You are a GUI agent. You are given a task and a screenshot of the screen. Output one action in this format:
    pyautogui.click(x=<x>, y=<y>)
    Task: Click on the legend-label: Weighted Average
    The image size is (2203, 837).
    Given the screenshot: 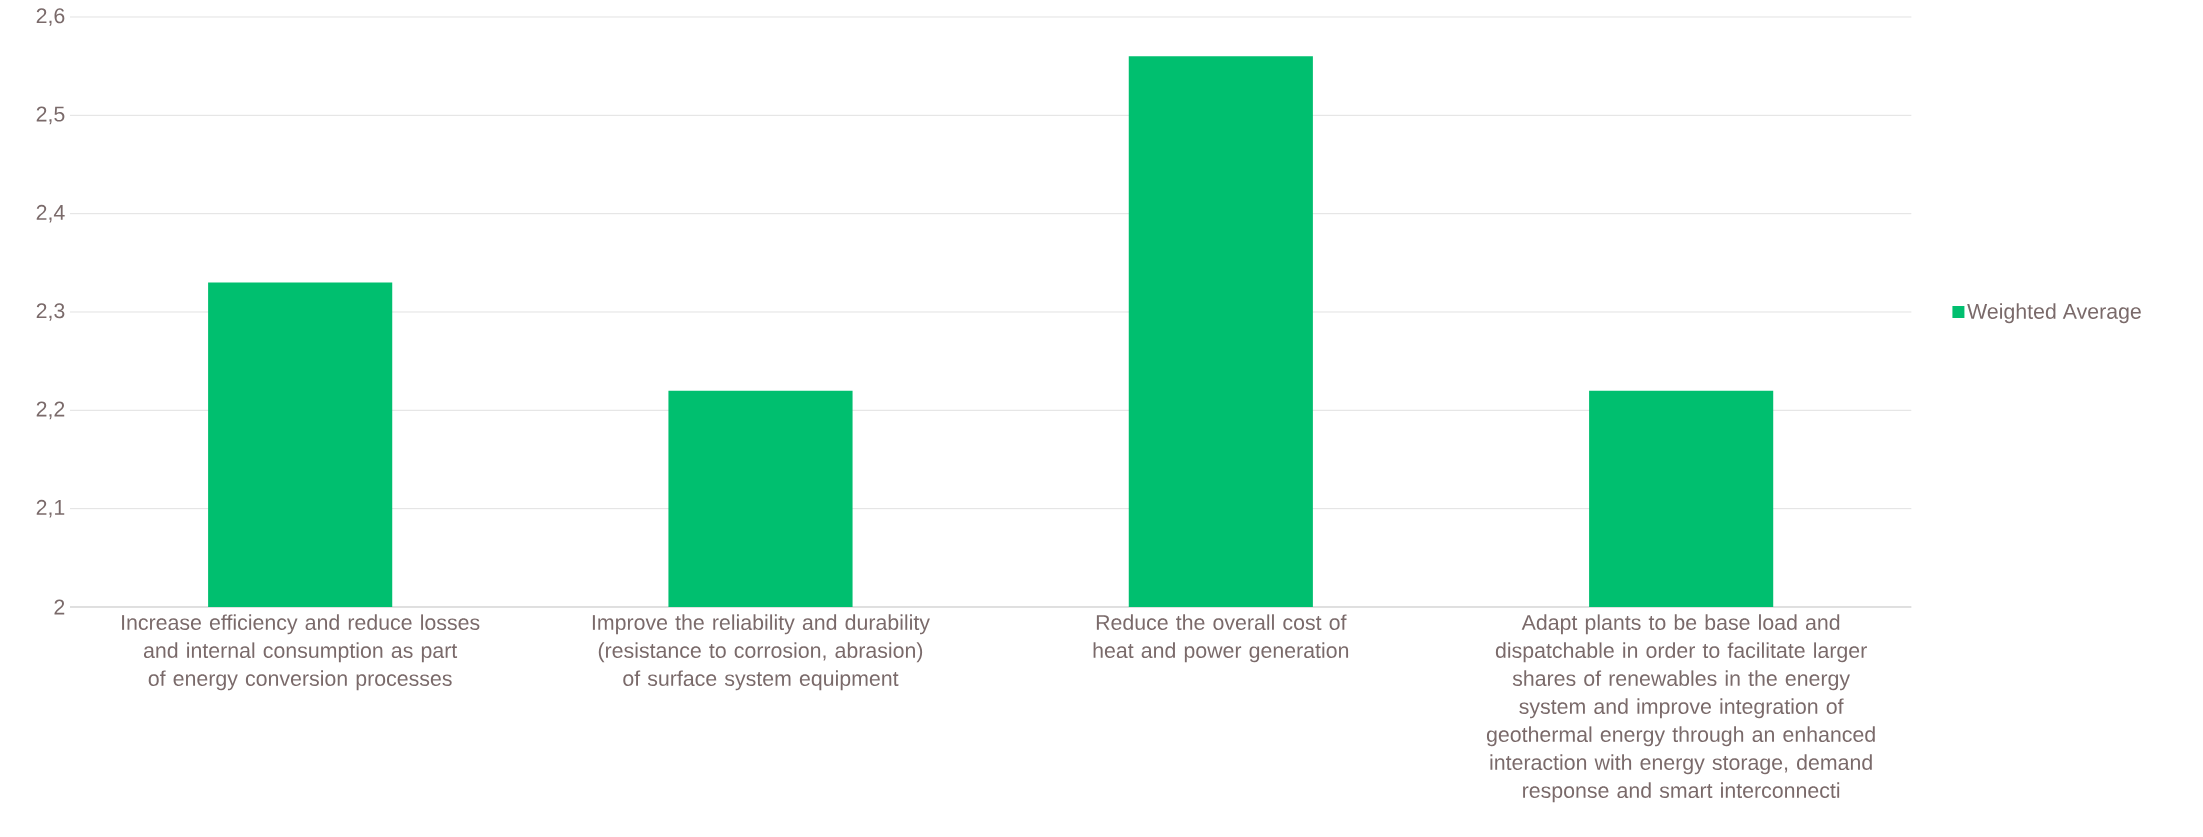 What is the action you would take?
    pyautogui.click(x=2054, y=313)
    